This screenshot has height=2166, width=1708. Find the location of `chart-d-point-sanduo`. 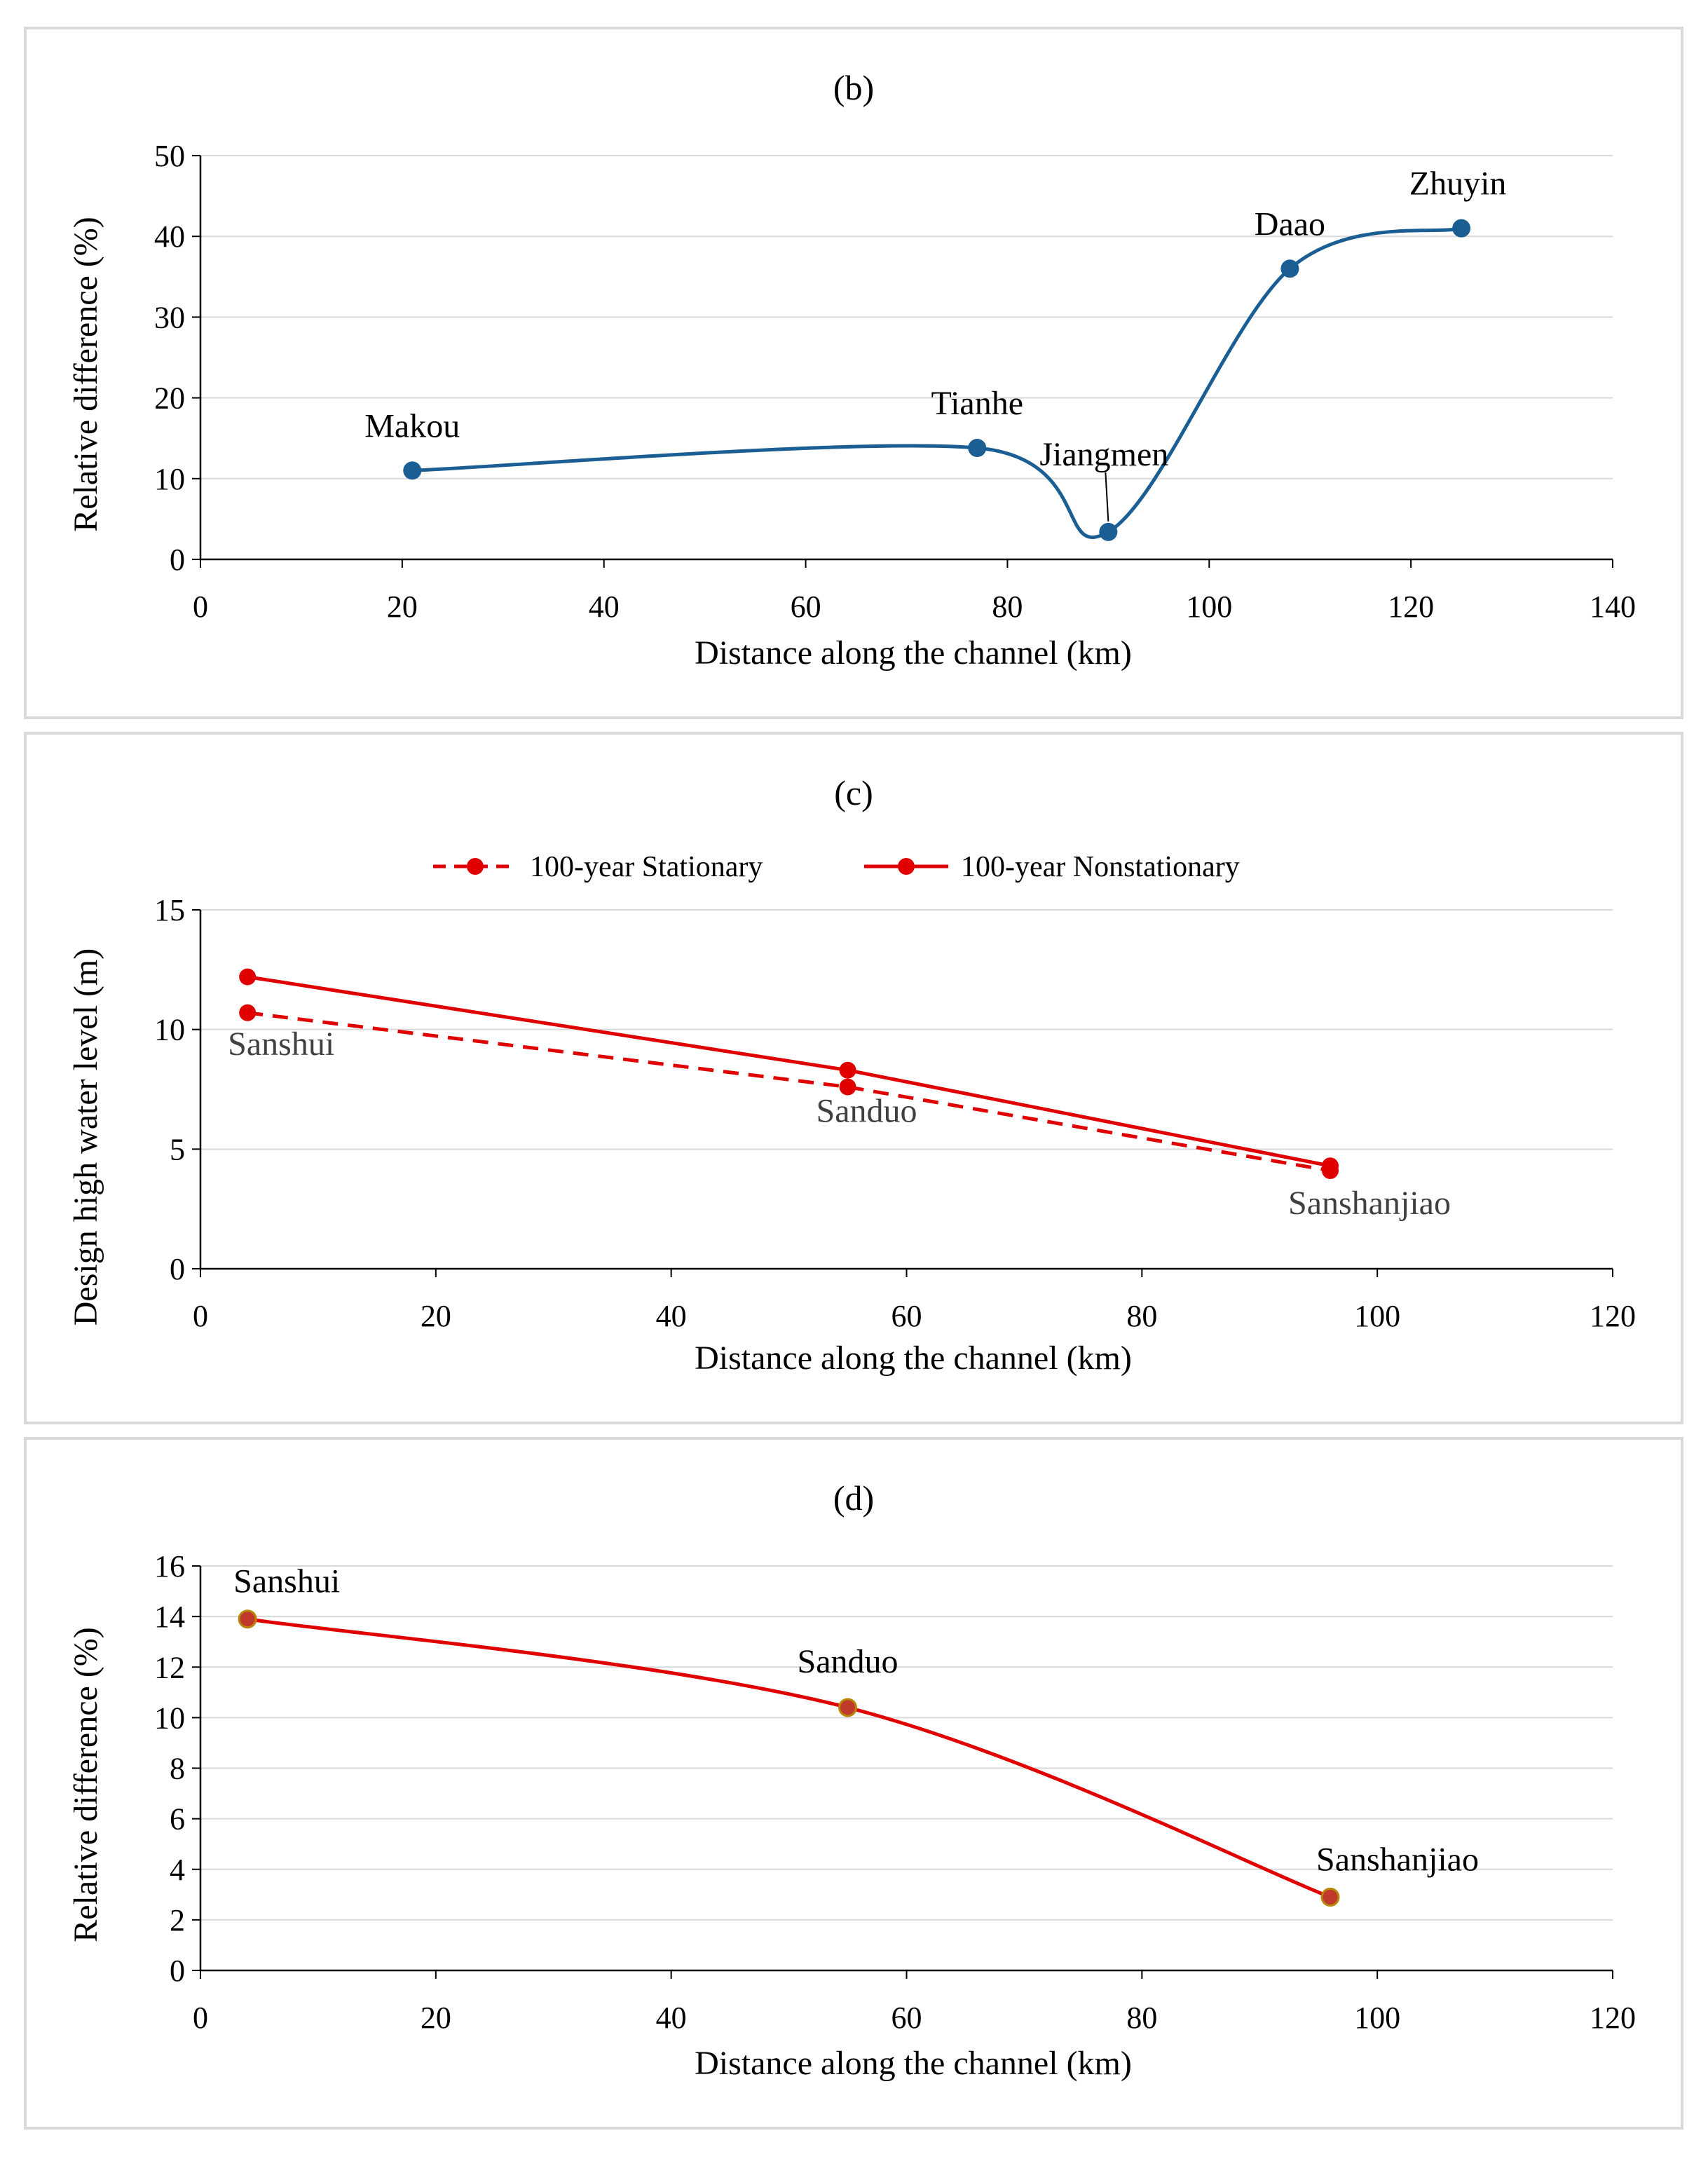

chart-d-point-sanduo is located at coordinates (848, 1707).